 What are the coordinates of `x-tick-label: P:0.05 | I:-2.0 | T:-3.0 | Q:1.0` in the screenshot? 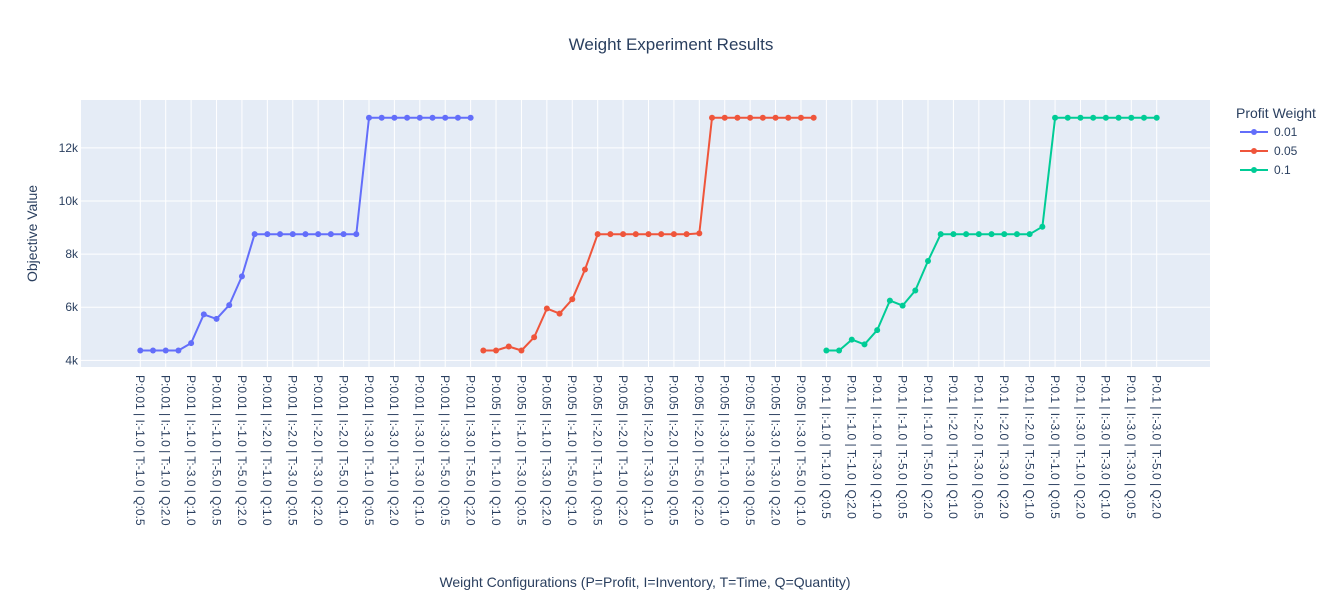 It's located at (648, 450).